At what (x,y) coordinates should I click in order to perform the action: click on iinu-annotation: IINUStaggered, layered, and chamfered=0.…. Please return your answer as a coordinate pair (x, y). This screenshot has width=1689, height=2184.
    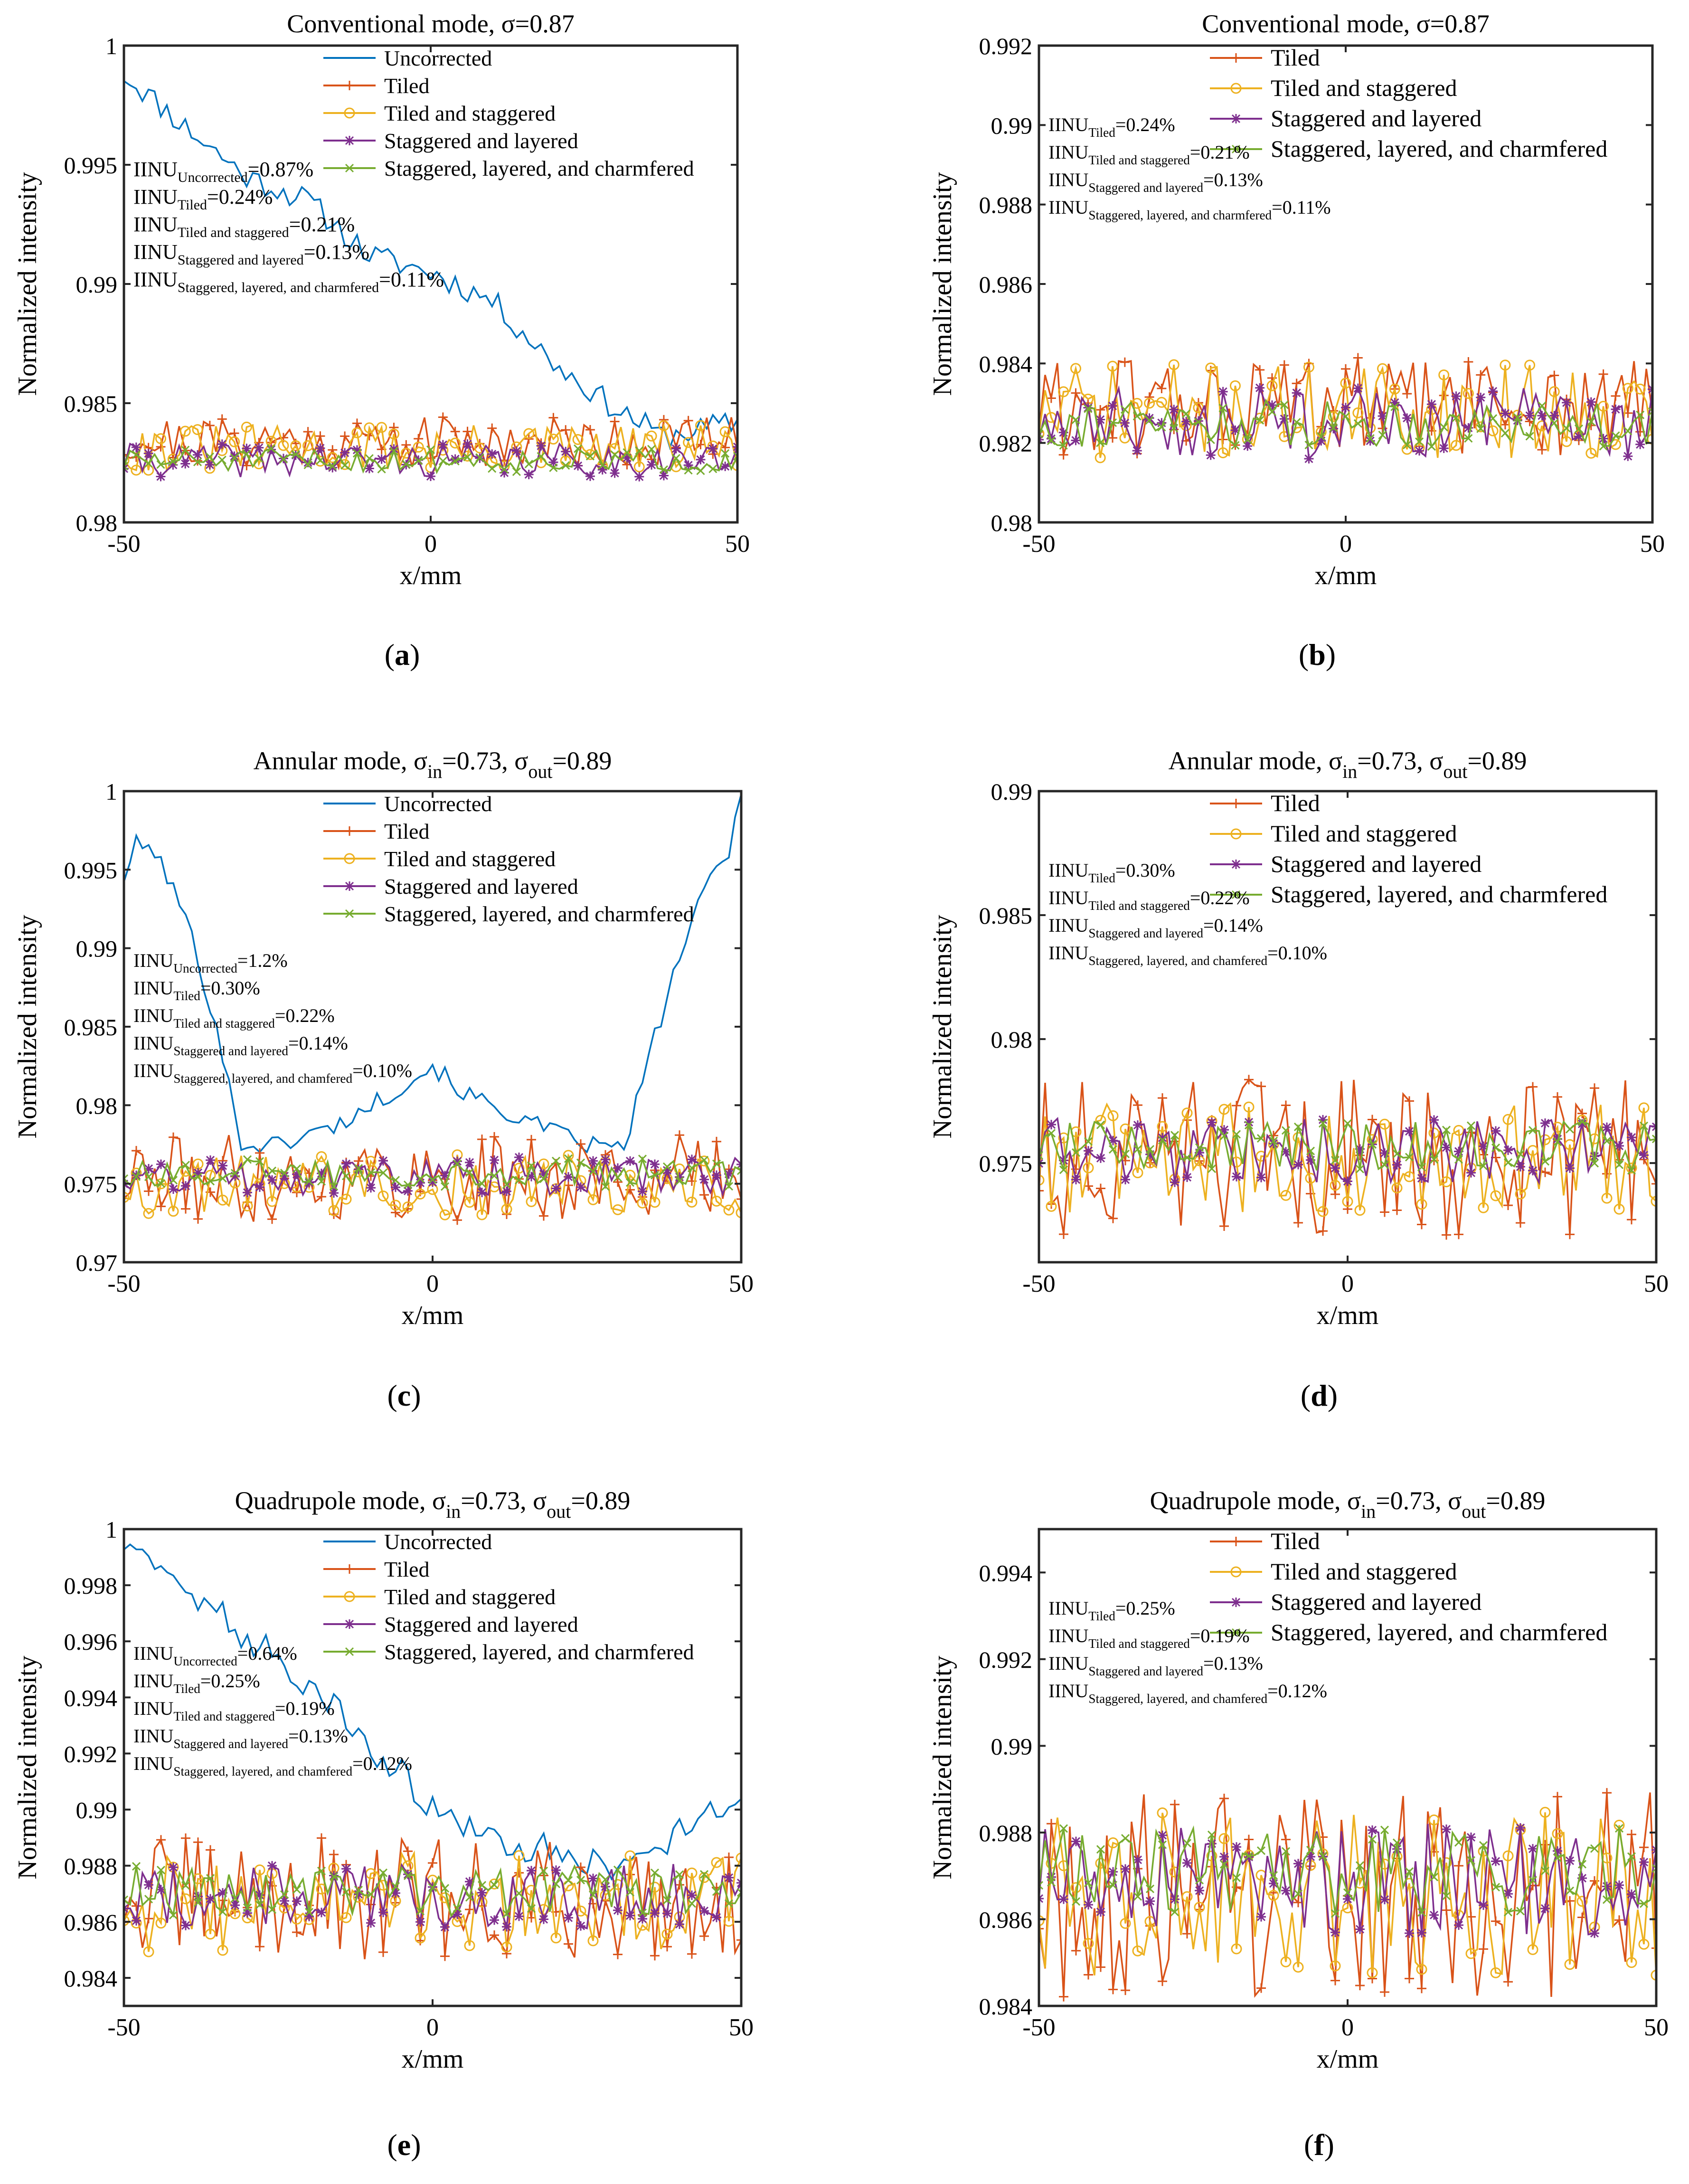
    Looking at the image, I should click on (272, 1765).